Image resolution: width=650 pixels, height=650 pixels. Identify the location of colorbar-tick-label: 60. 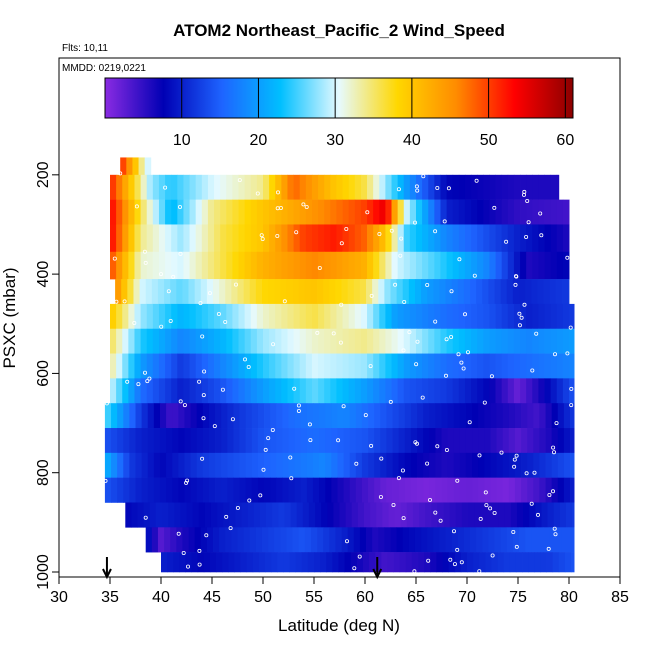
(565, 140).